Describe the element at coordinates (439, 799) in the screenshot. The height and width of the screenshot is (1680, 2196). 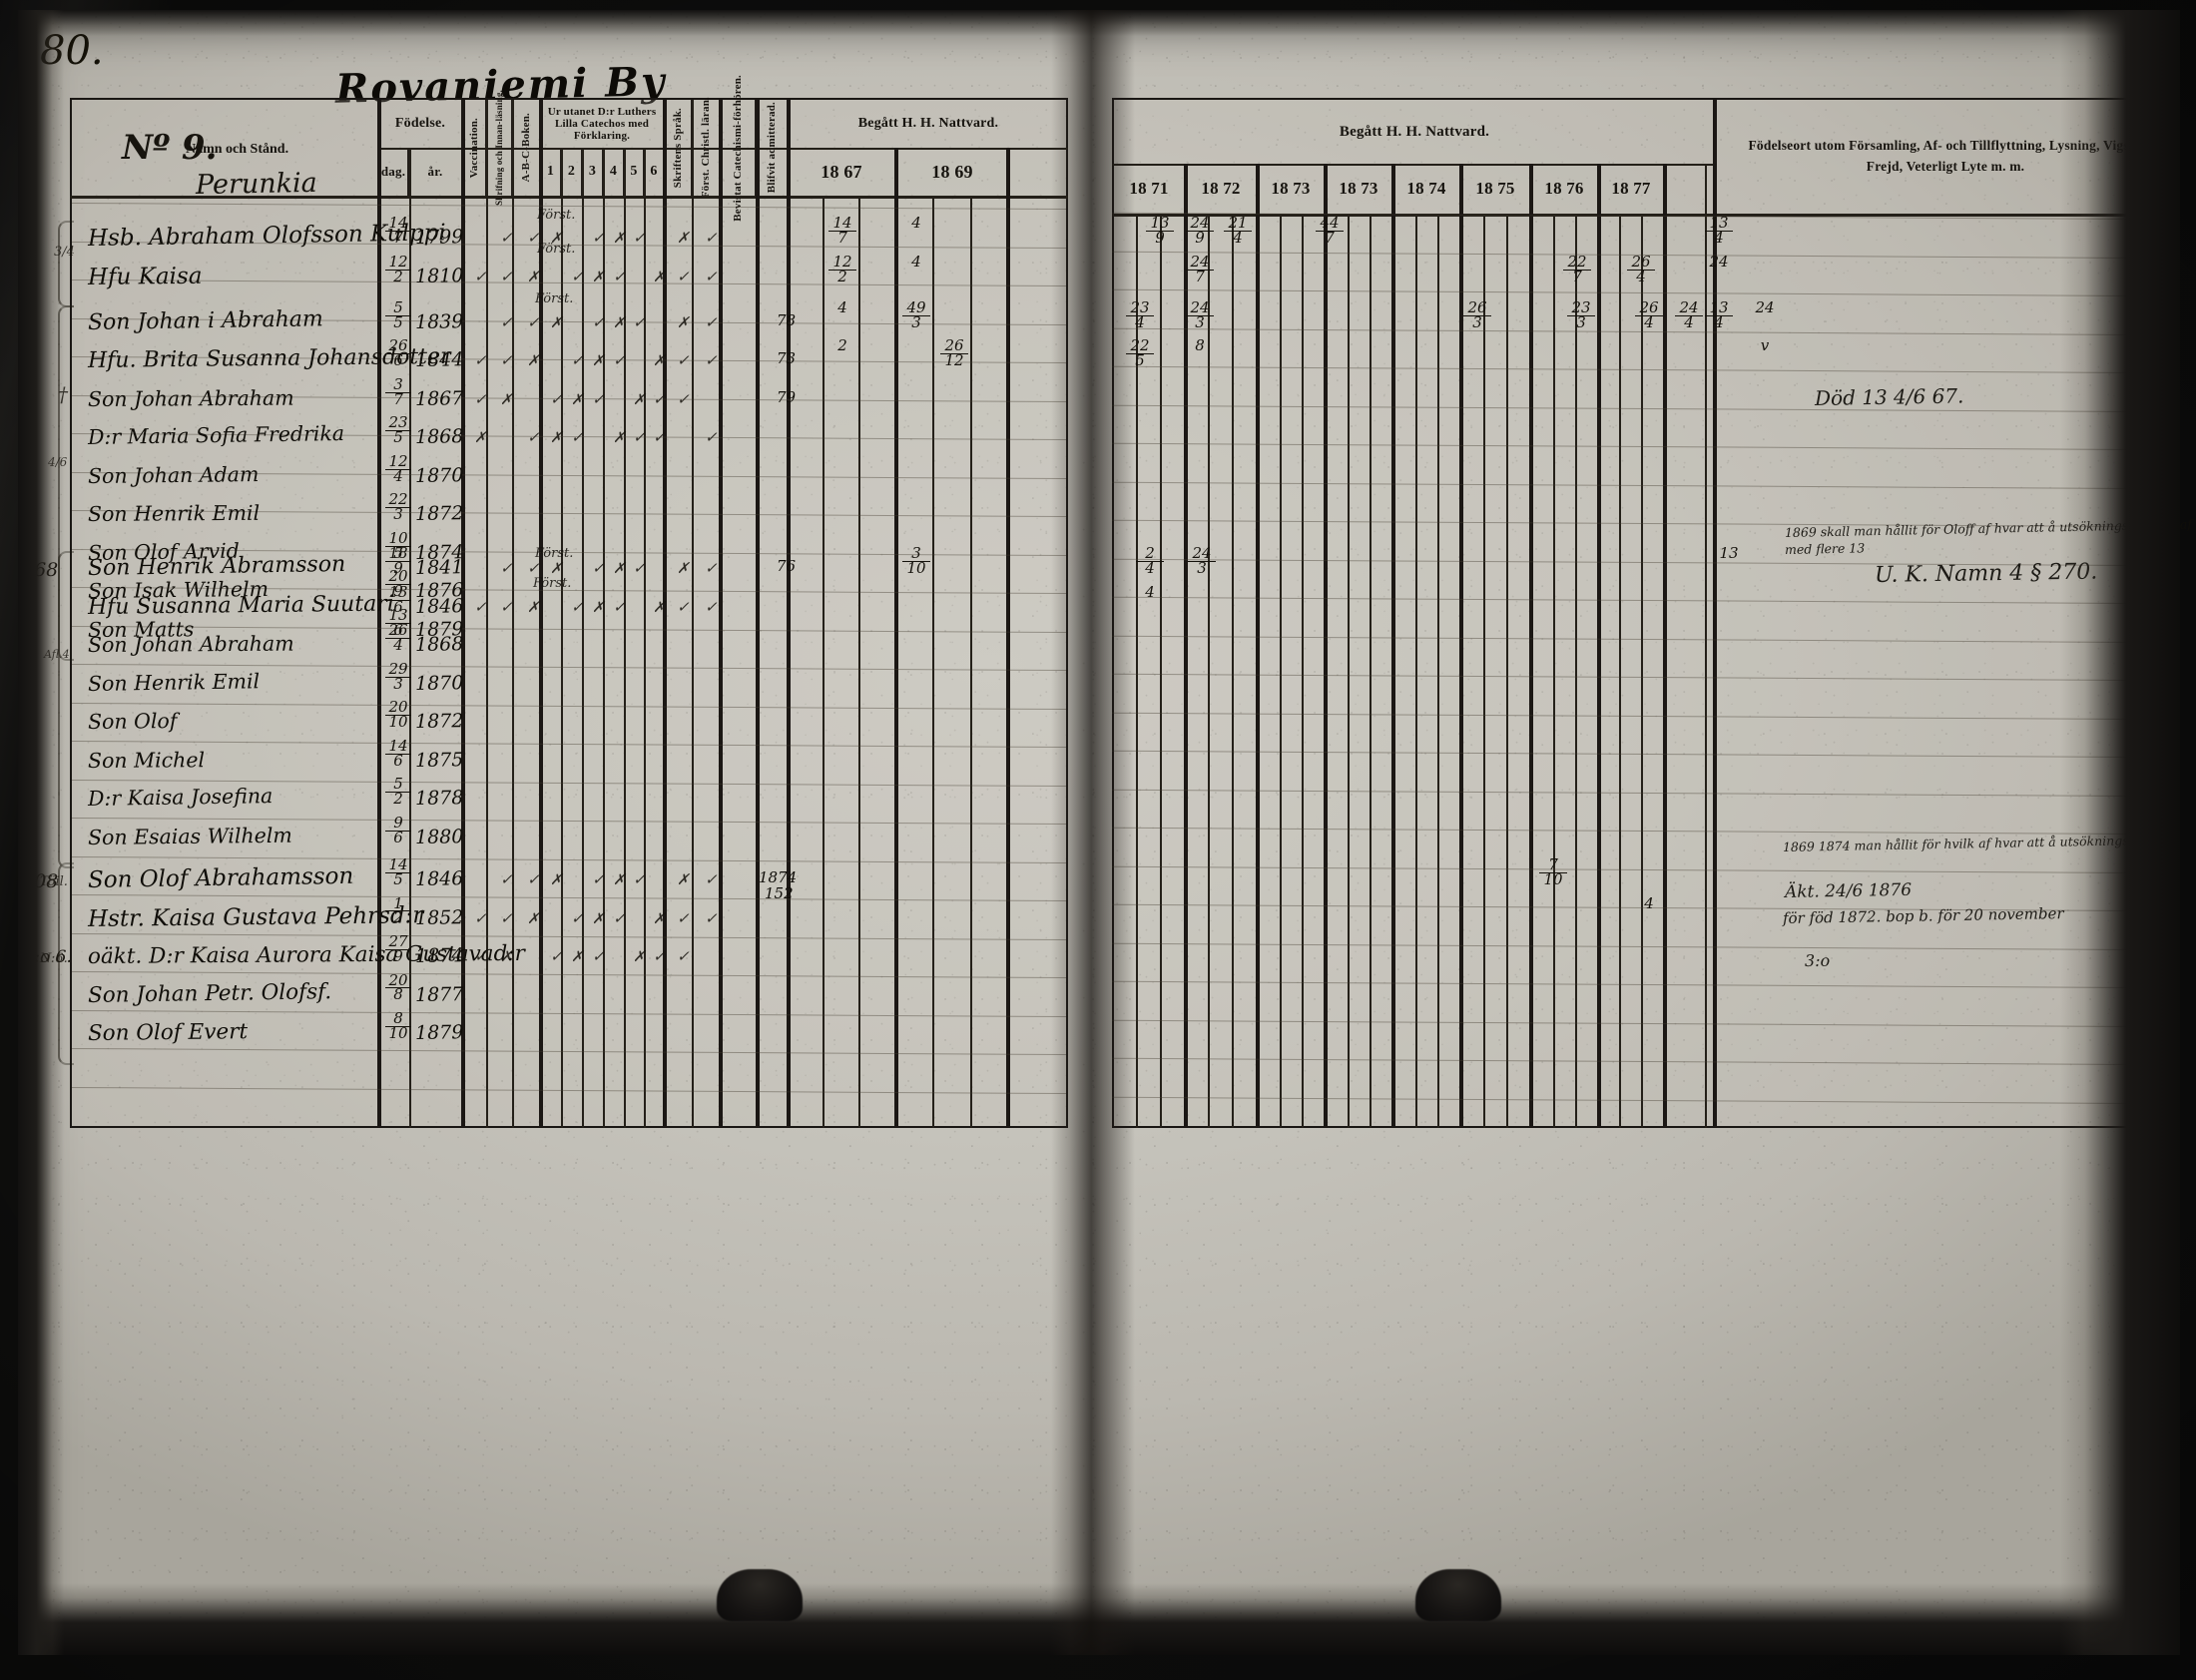
I see `person-birth-year: 1878` at that location.